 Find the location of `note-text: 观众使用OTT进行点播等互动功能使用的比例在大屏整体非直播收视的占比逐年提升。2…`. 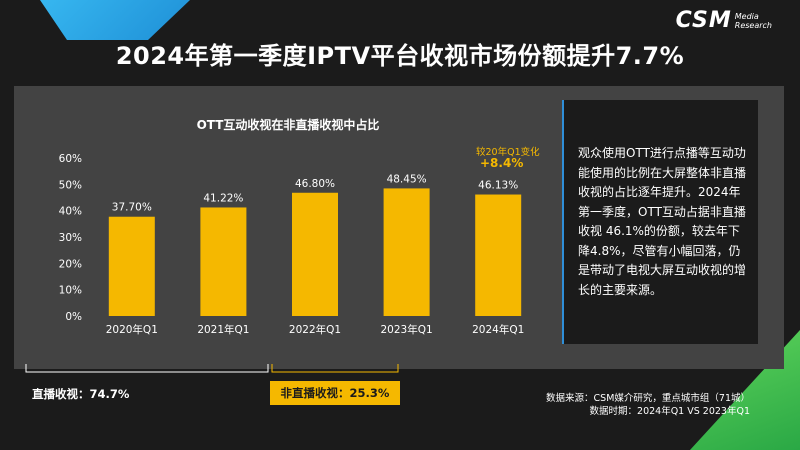

note-text: 观众使用OTT进行点播等互动功能使用的比例在大屏整体非直播收视的占比逐年提升。2… is located at coordinates (662, 221).